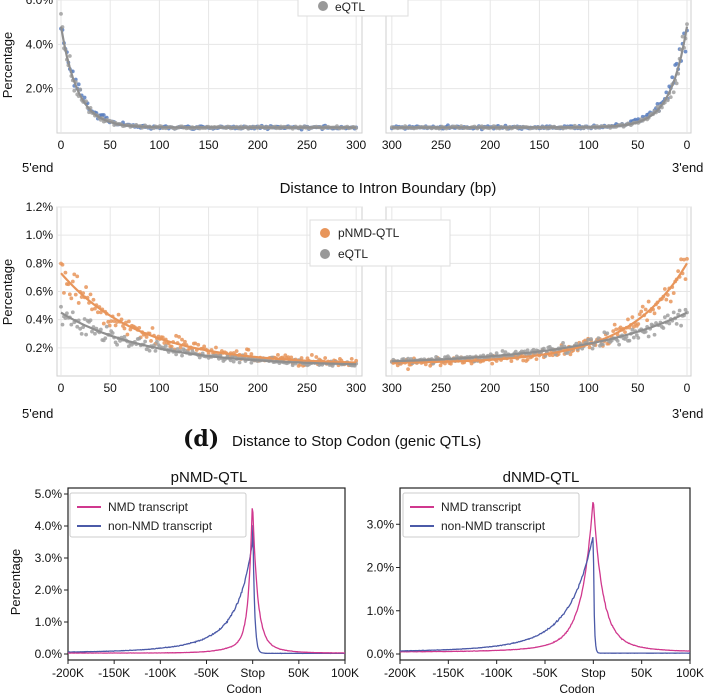  I want to click on b-left-xtick: 0, so click(61, 388).